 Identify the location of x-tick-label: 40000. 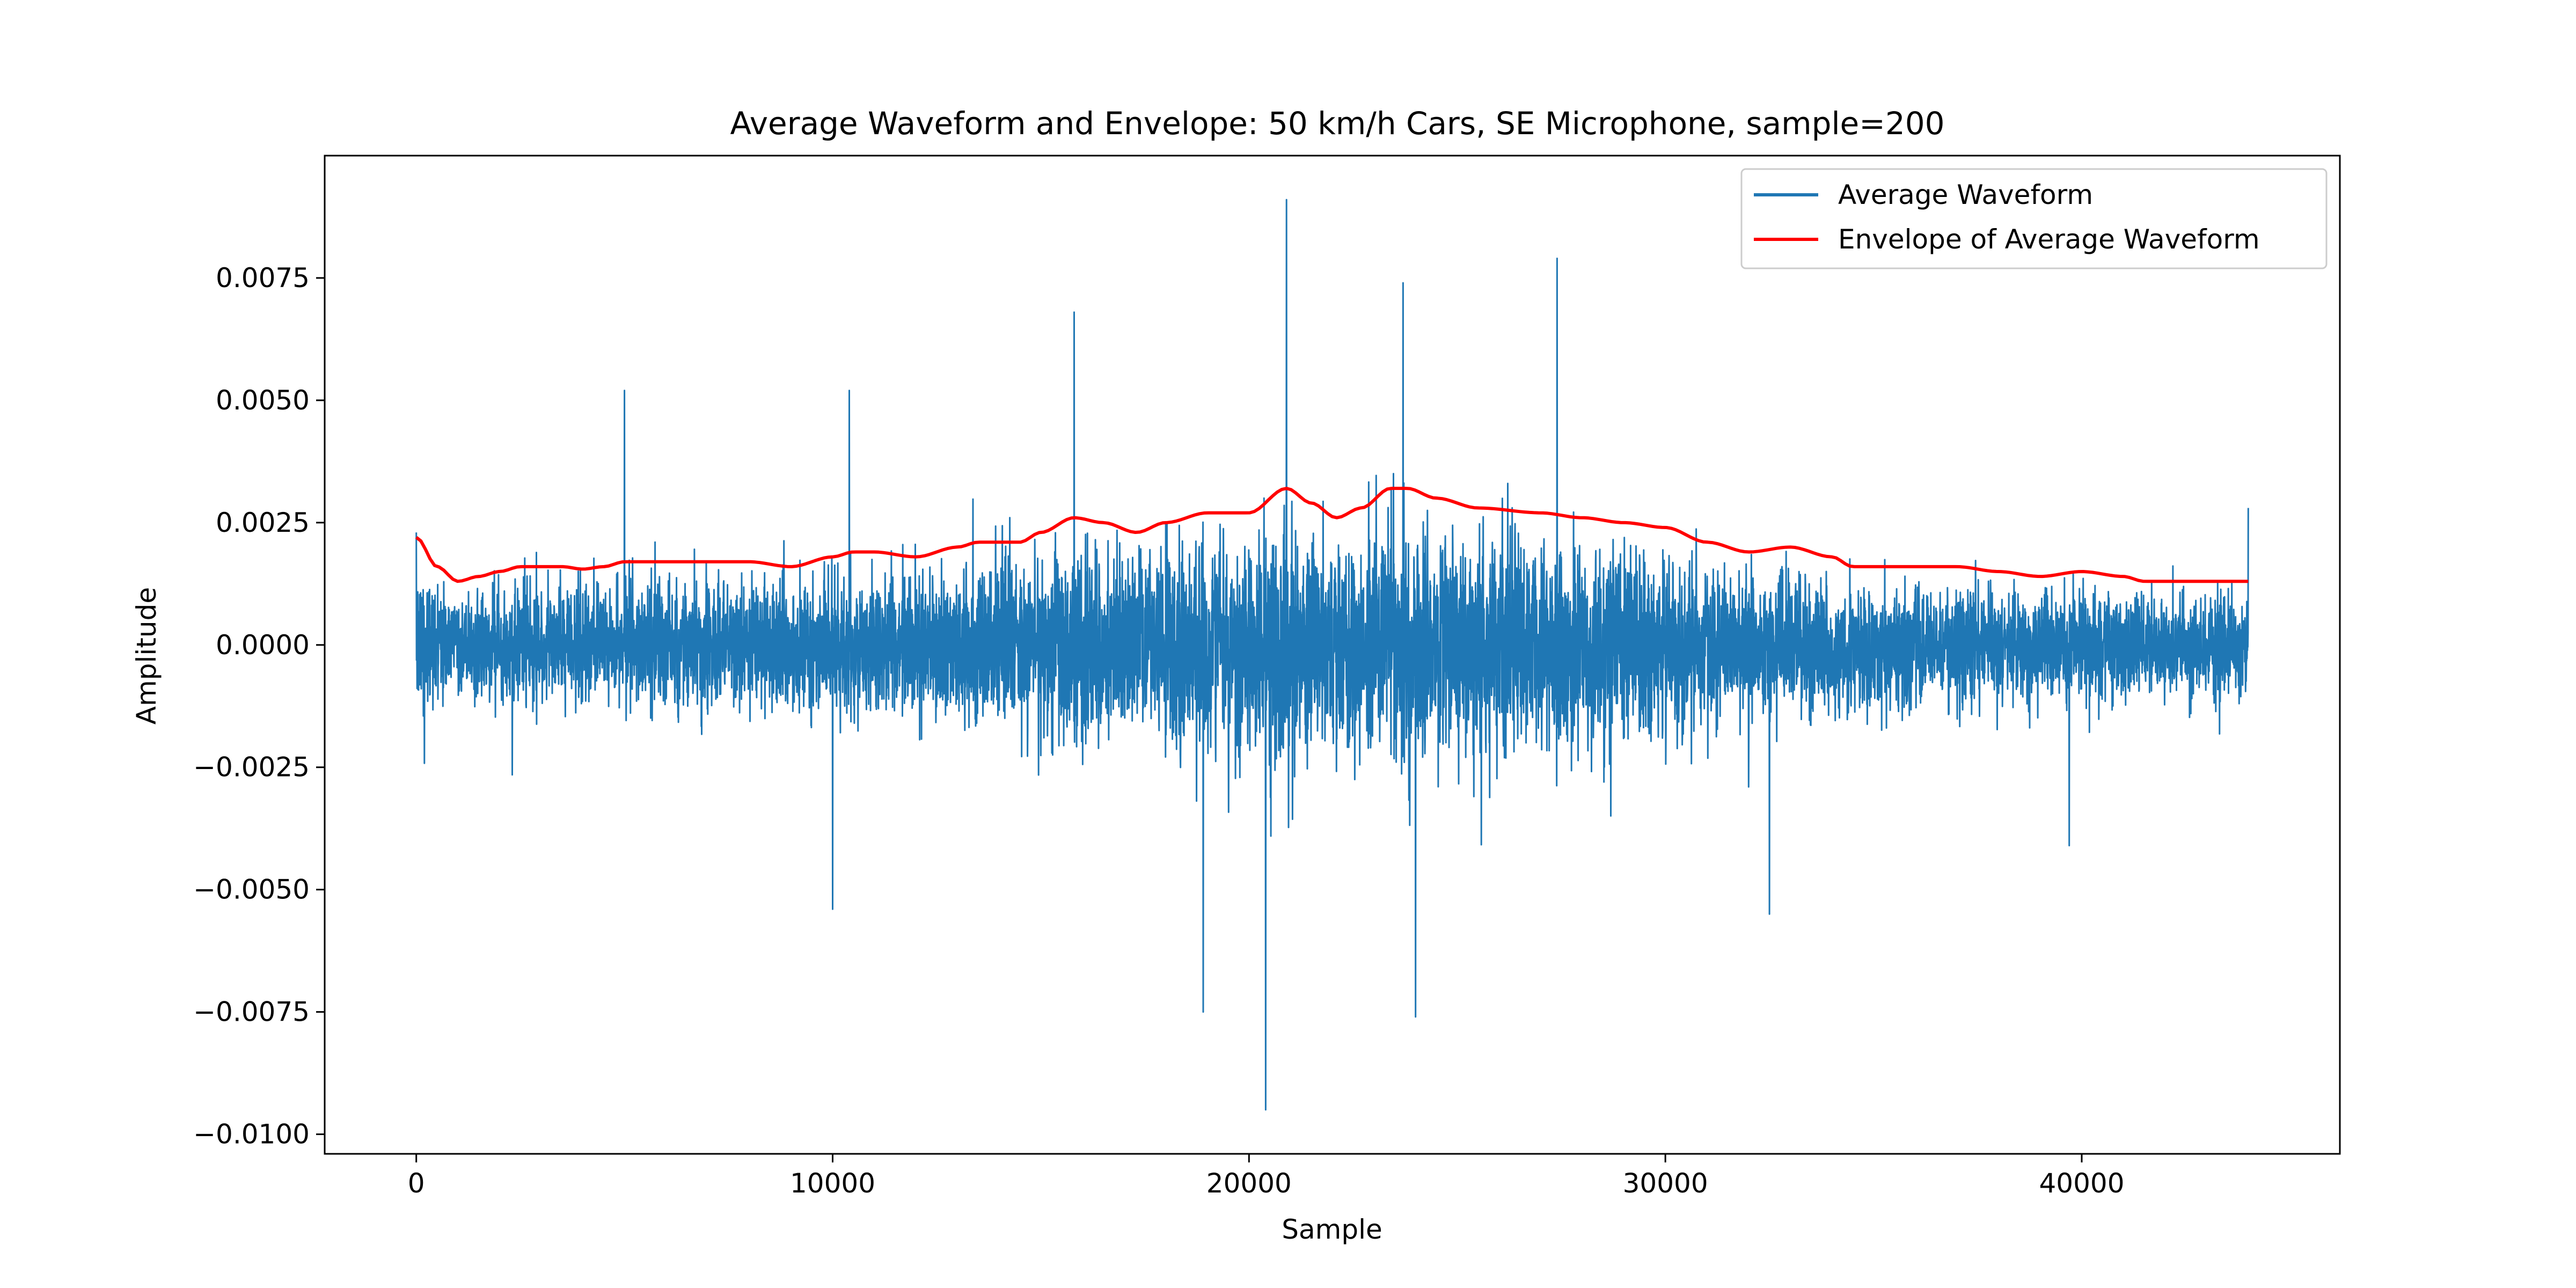
(2081, 1183).